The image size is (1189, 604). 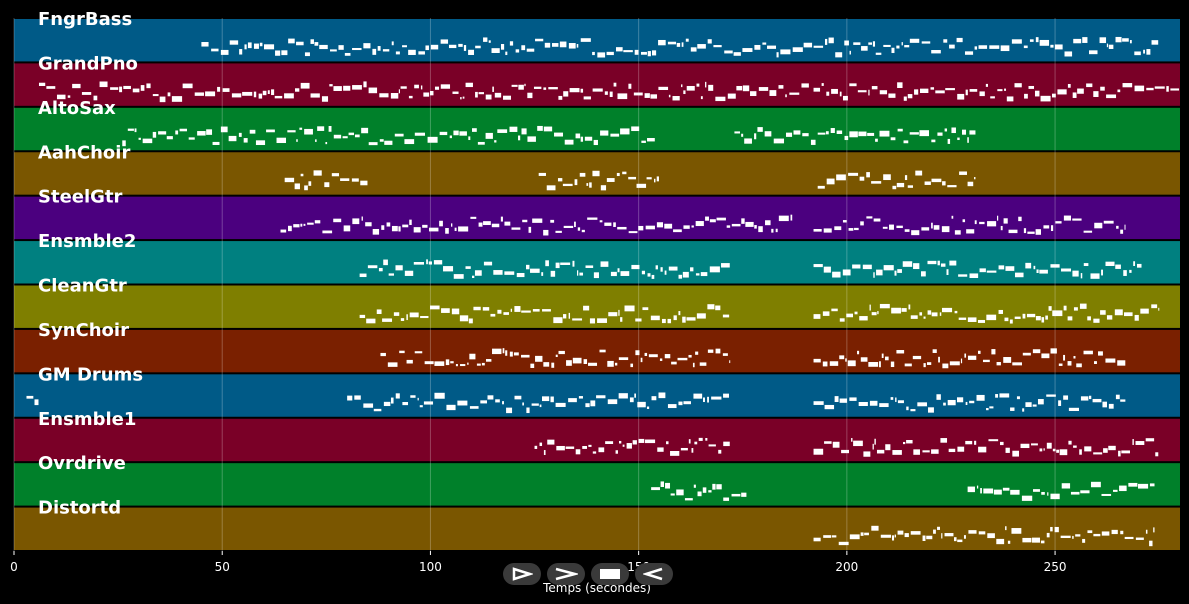 I want to click on track-label: Ensmble1, so click(x=87, y=419).